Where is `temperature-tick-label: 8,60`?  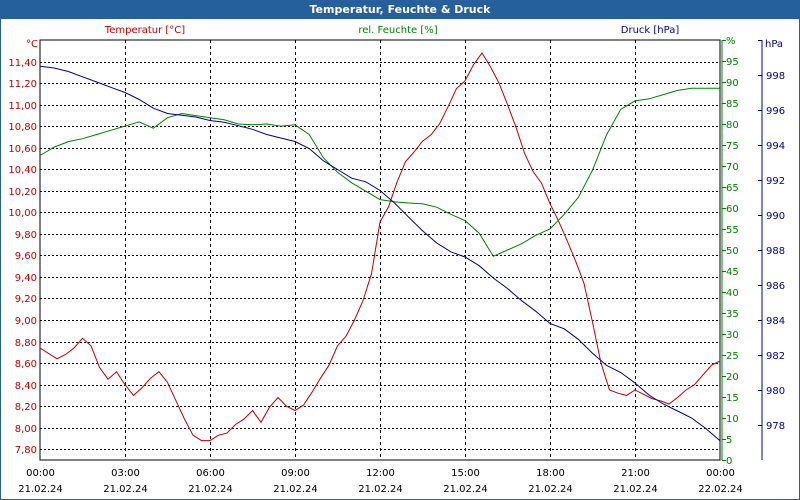 temperature-tick-label: 8,60 is located at coordinates (26, 364).